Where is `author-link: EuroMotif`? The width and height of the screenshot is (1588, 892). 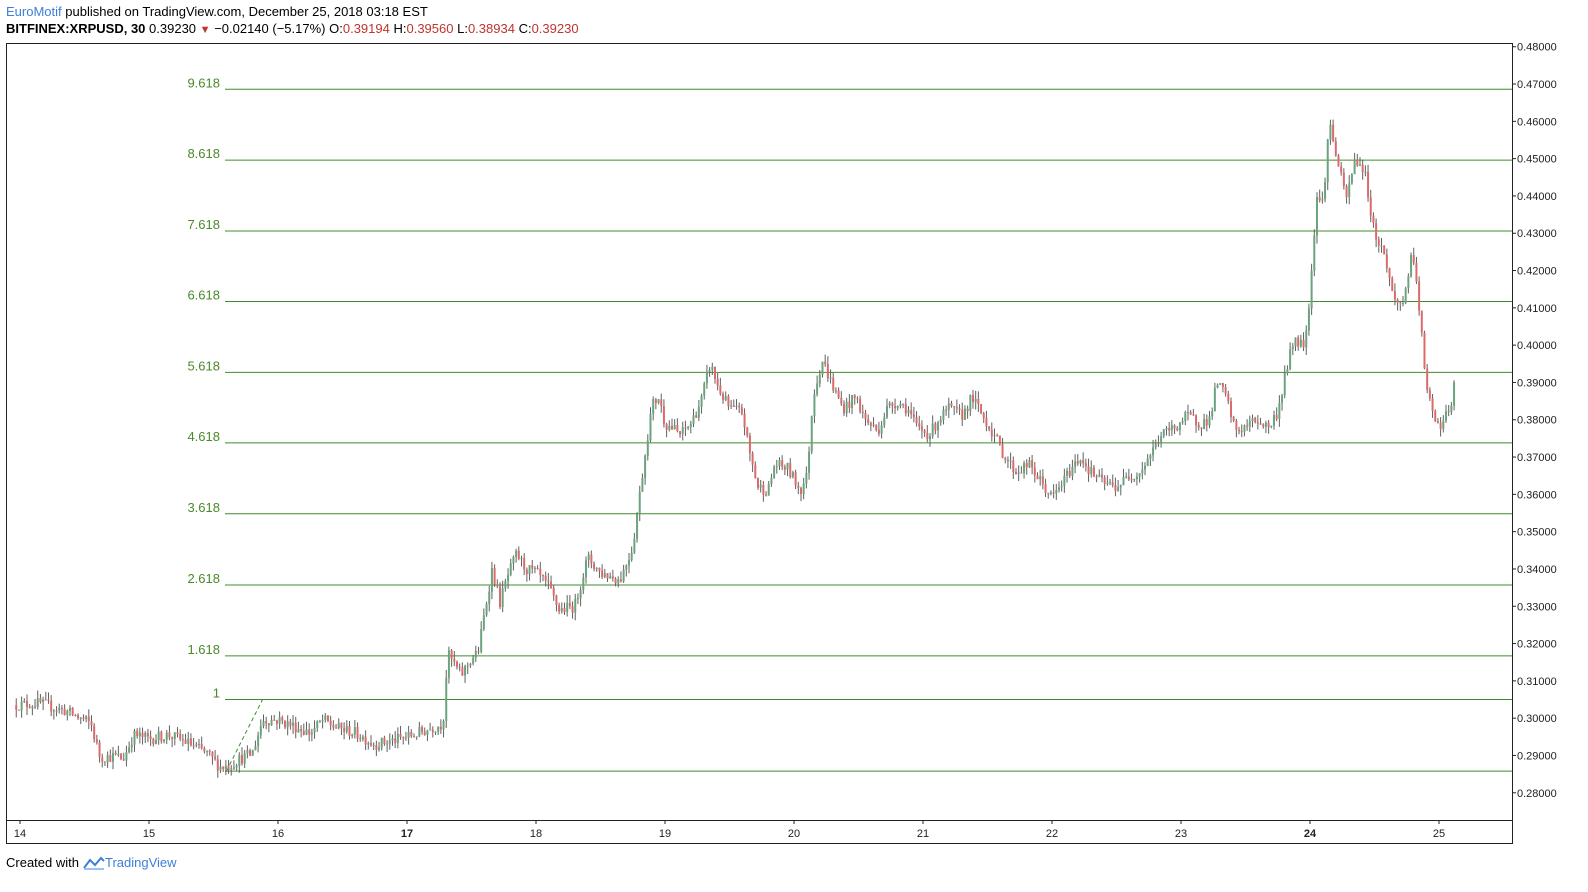 author-link: EuroMotif is located at coordinates (34, 11).